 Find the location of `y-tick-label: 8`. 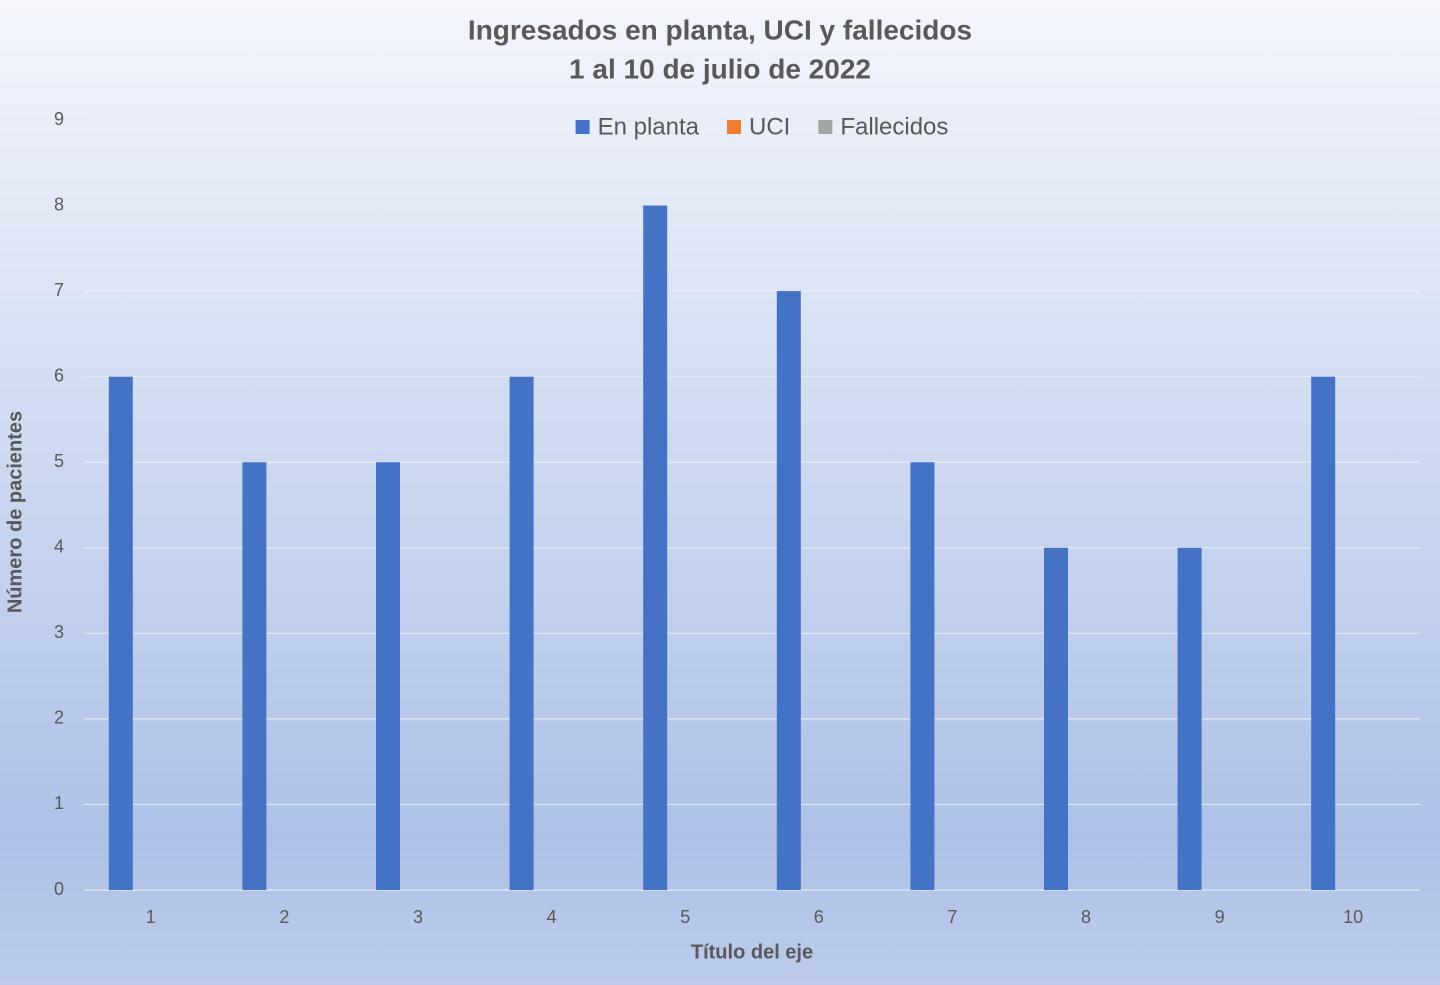

y-tick-label: 8 is located at coordinates (59, 204).